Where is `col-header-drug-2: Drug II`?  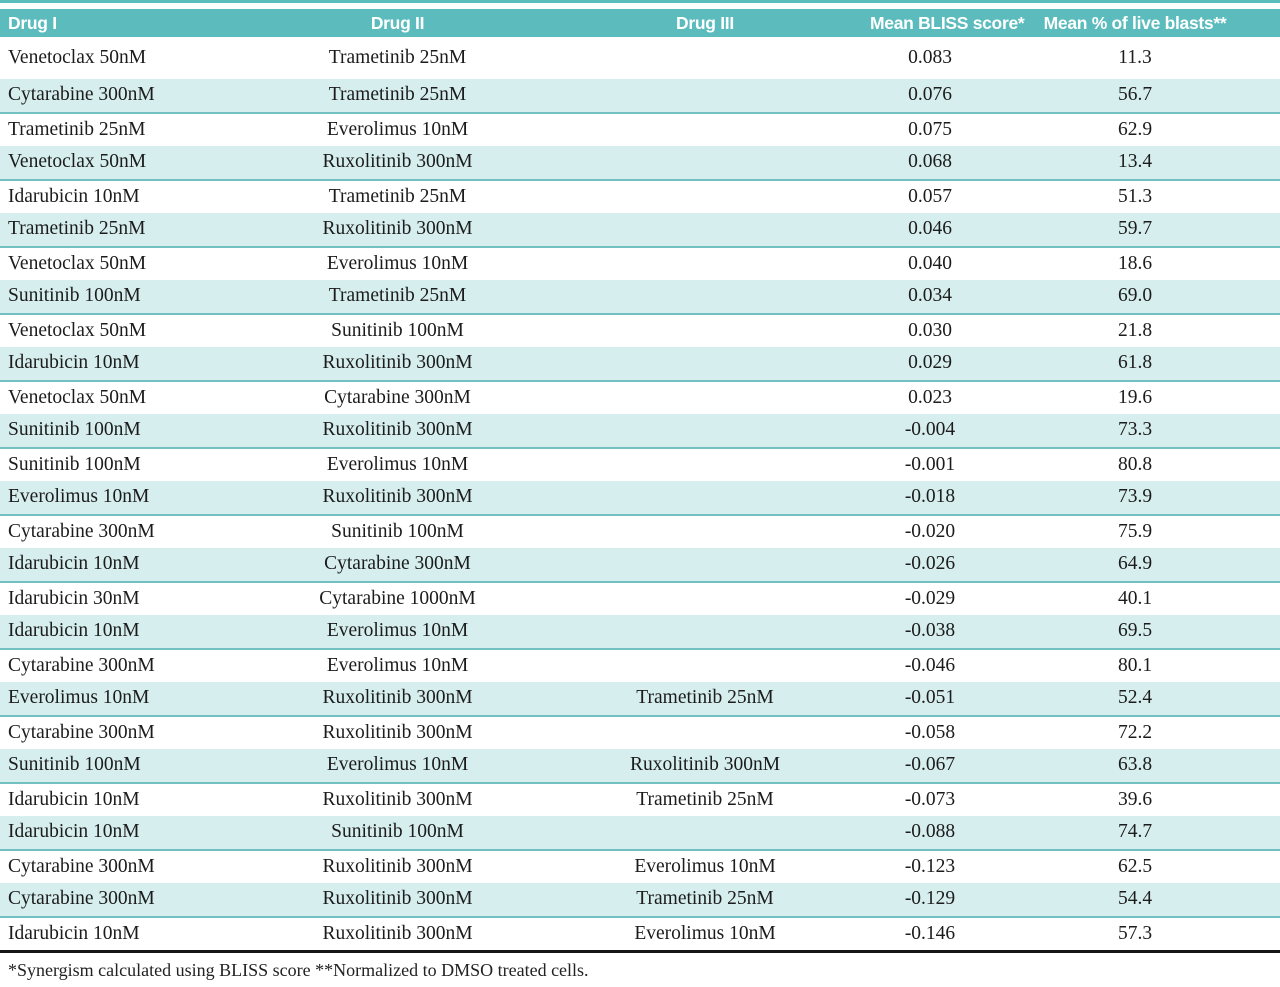
col-header-drug-2: Drug II is located at coordinates (397, 23).